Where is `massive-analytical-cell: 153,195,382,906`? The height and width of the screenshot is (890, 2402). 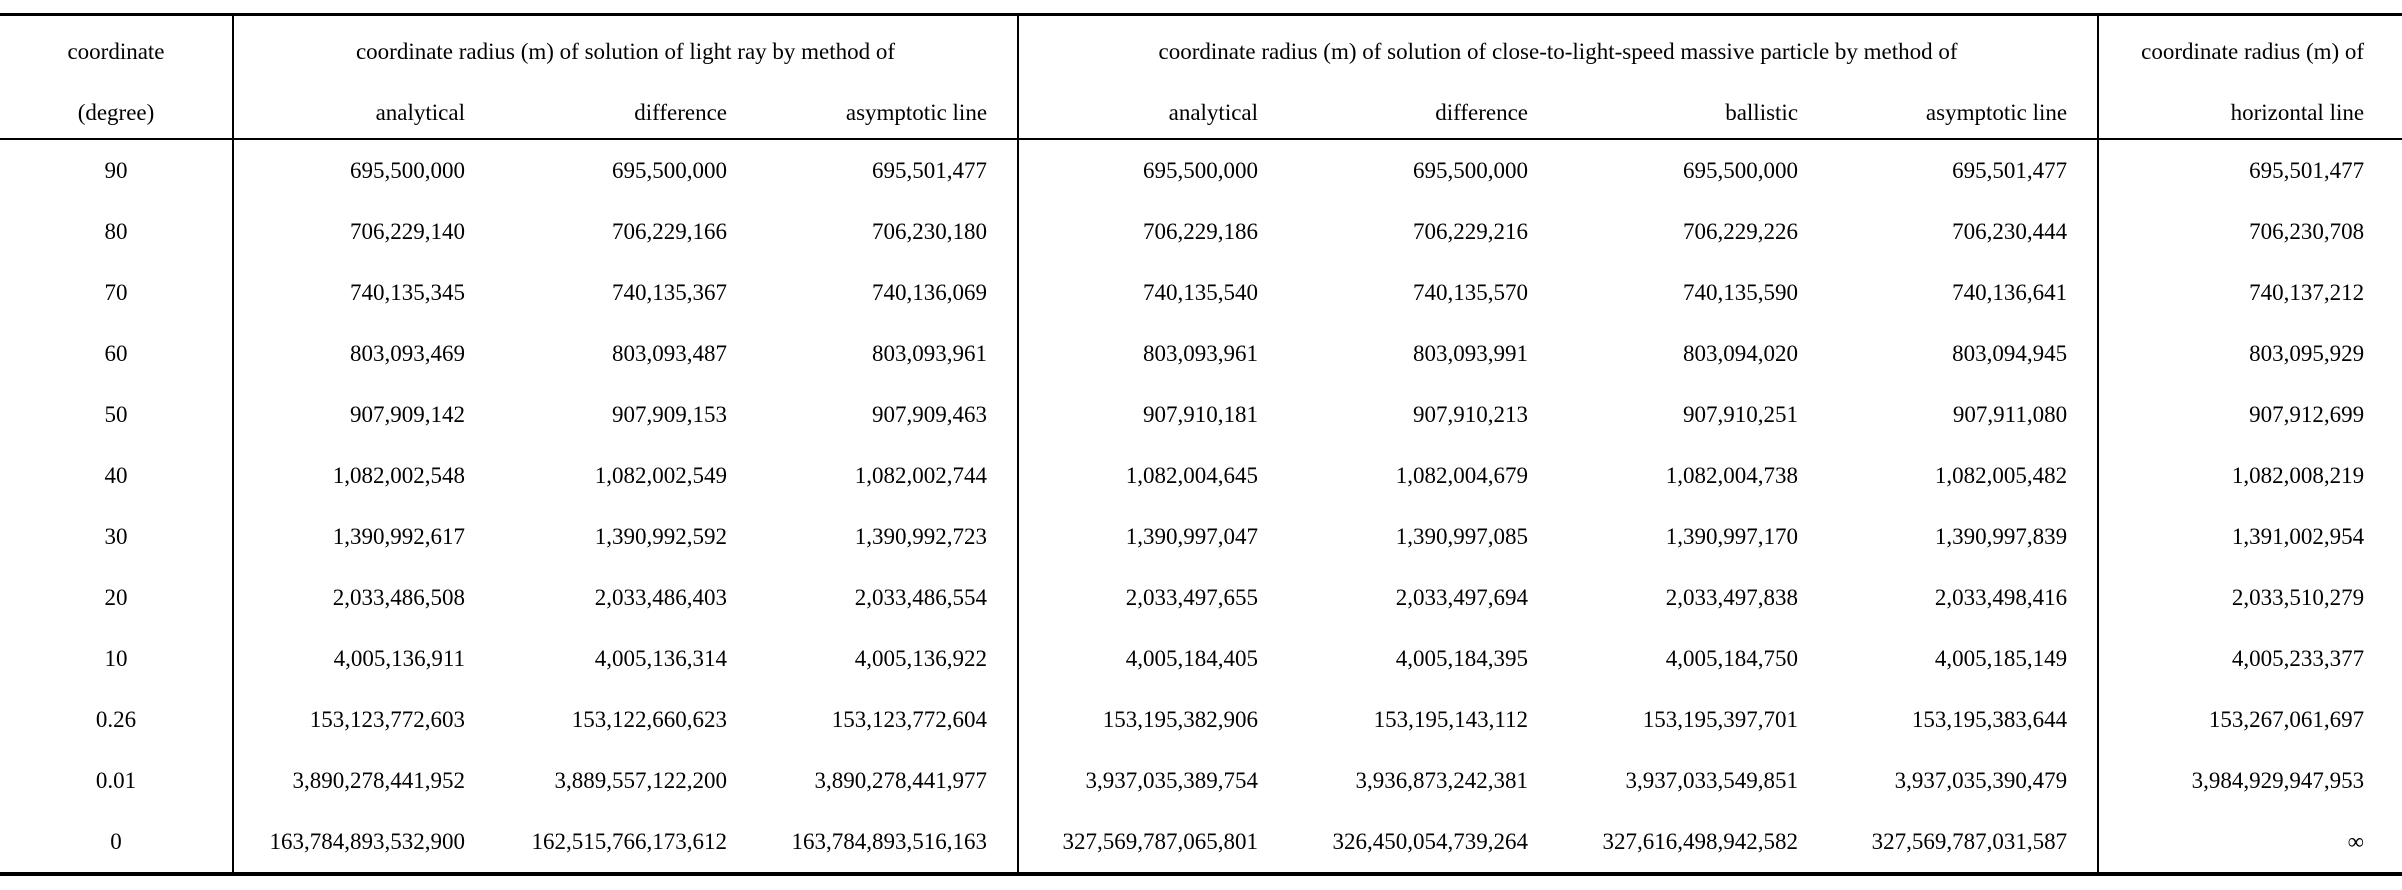
massive-analytical-cell: 153,195,382,906 is located at coordinates (1153, 719).